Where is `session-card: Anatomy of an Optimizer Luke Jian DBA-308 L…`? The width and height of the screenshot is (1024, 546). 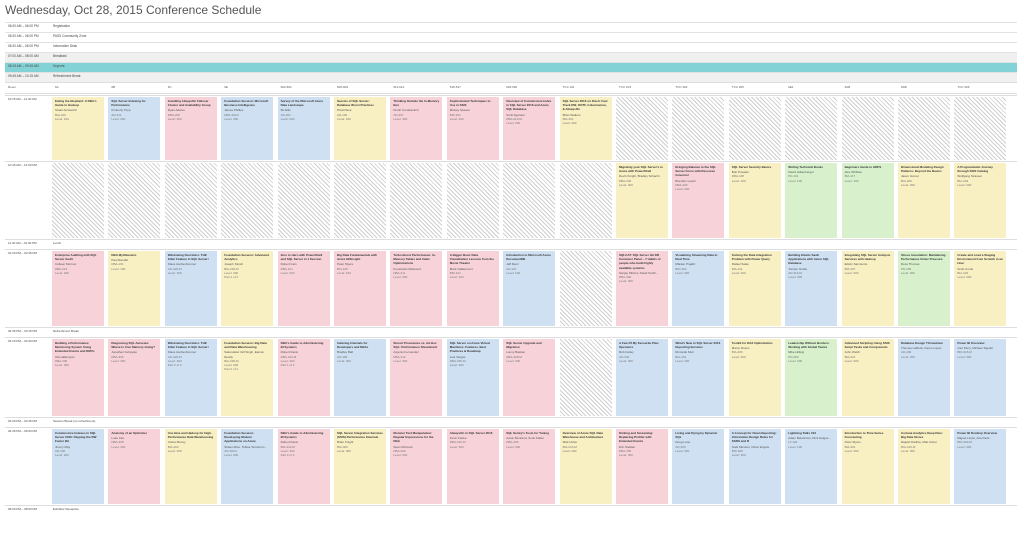
session-card: Anatomy of an Optimizer Luke Jian DBA-308 L… is located at coordinates (134, 466).